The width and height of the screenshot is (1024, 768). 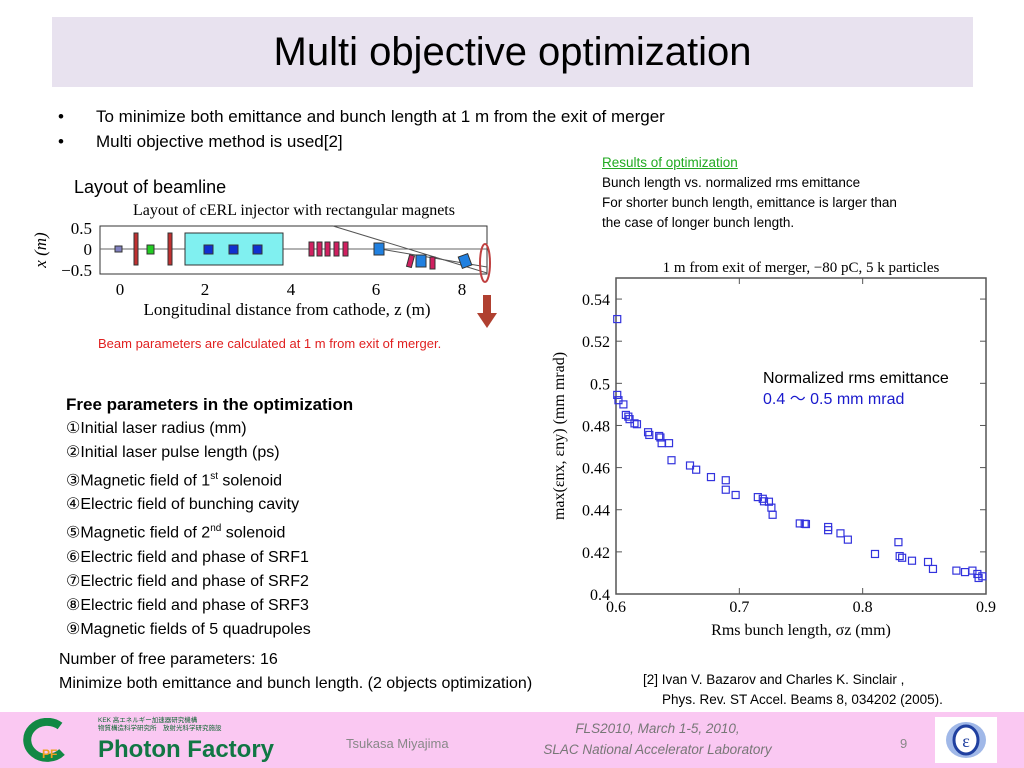 I want to click on param-text: Electric field and phase of SRF3, so click(x=194, y=605).